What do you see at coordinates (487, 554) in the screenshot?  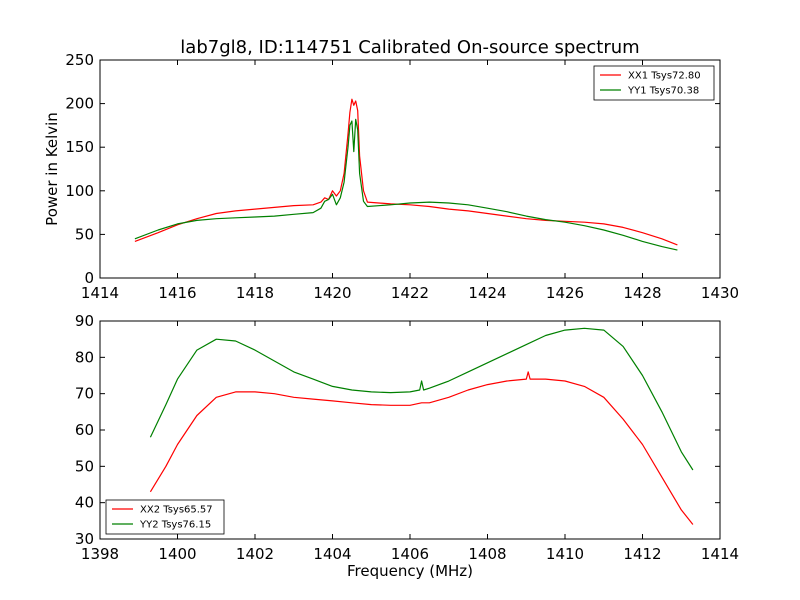 I see `bottom-x-tick-label: 1408` at bounding box center [487, 554].